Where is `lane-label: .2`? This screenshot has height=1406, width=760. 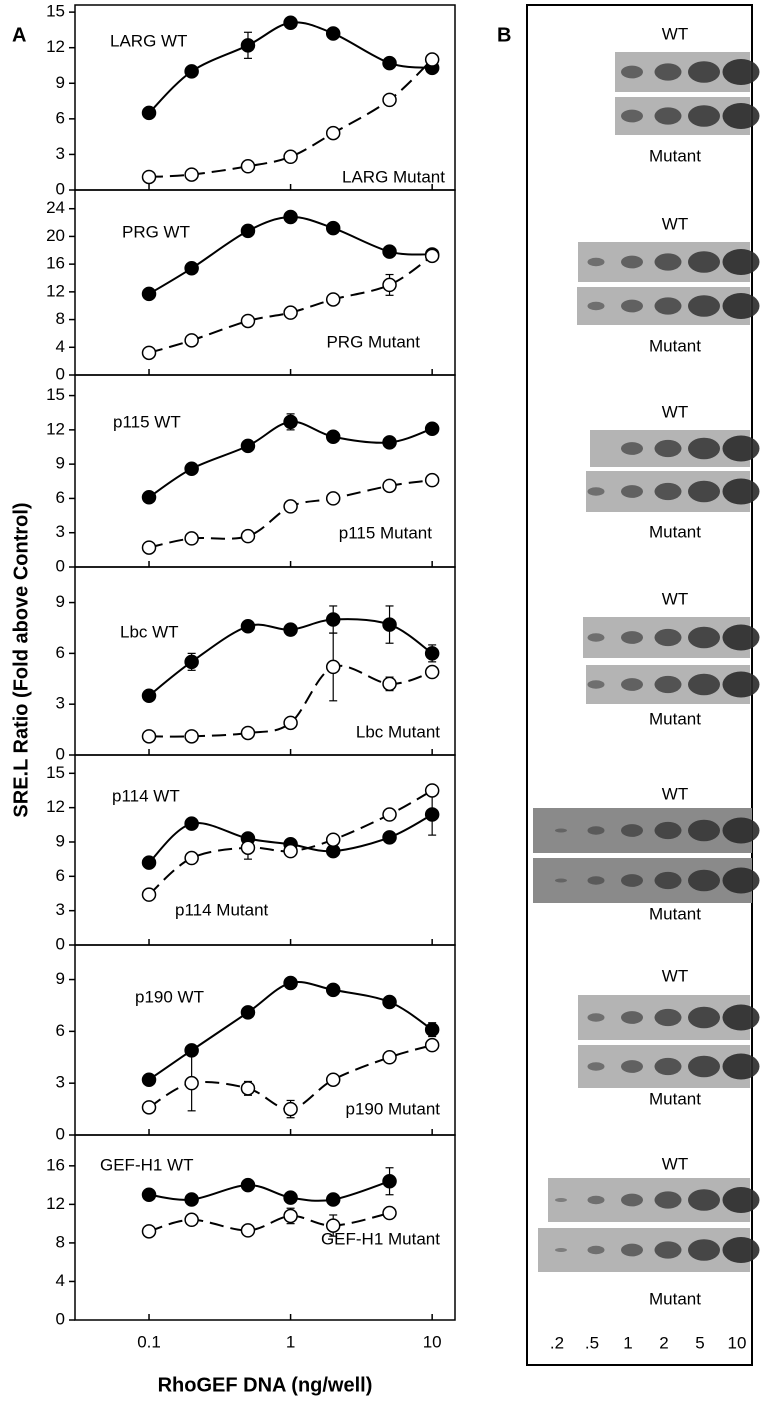
lane-label: .2 is located at coordinates (557, 1342).